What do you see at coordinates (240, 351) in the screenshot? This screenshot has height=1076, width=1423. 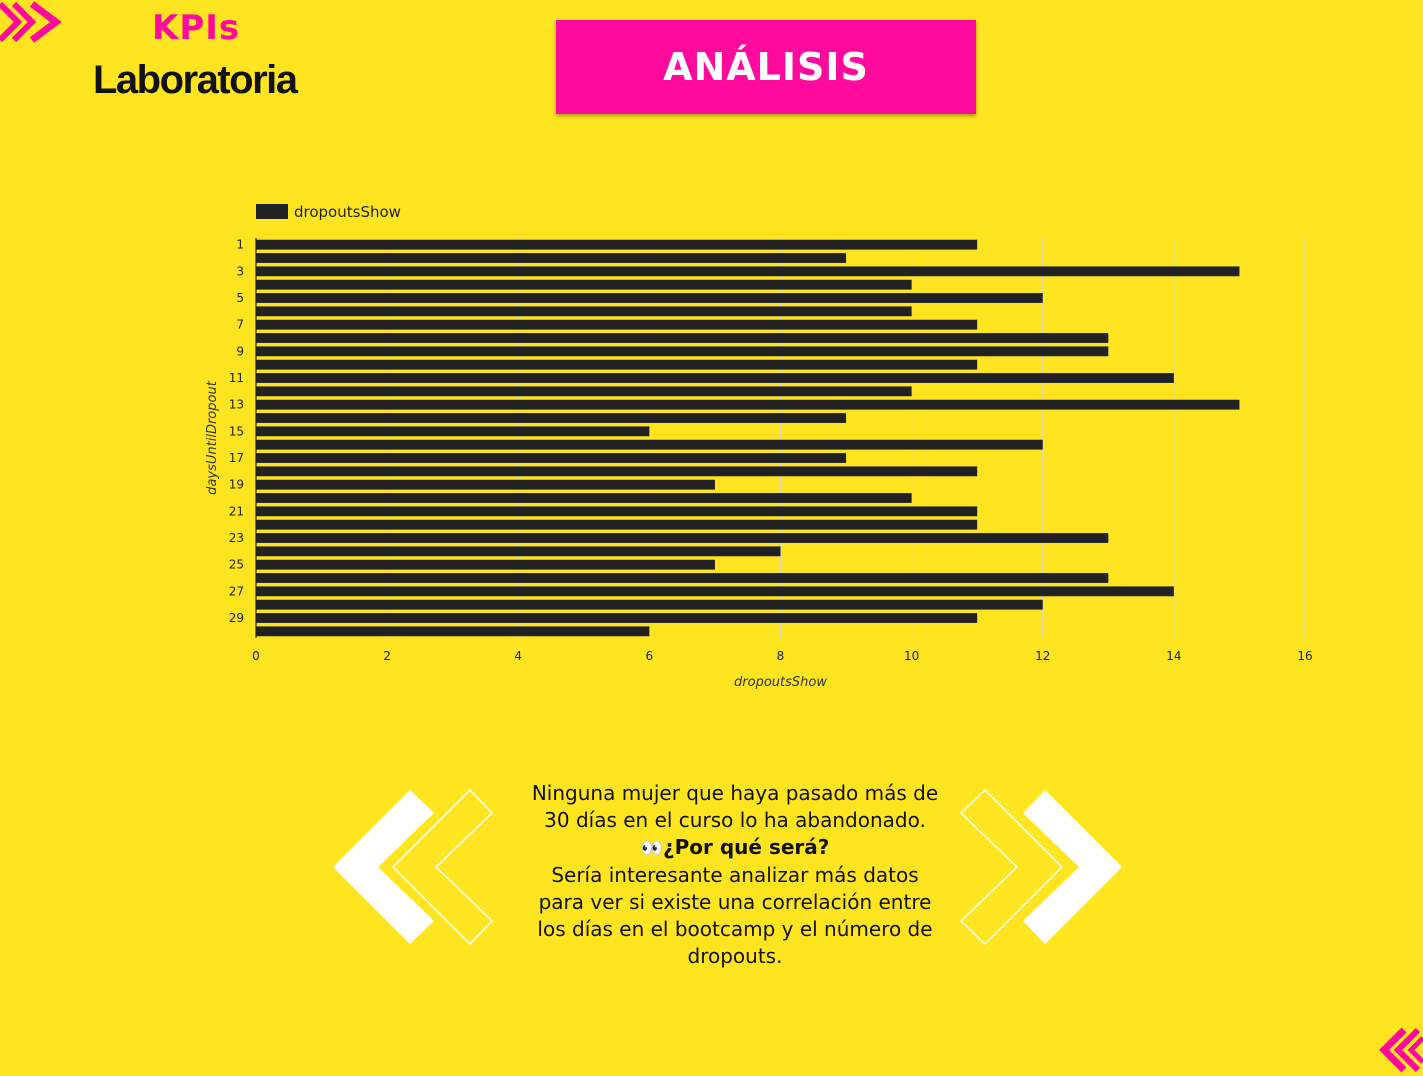 I see `y-tick-label: 9` at bounding box center [240, 351].